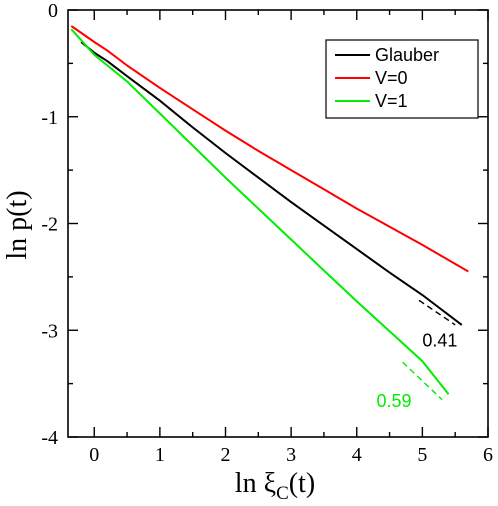  I want to click on x-tick-label: 0, so click(94, 455).